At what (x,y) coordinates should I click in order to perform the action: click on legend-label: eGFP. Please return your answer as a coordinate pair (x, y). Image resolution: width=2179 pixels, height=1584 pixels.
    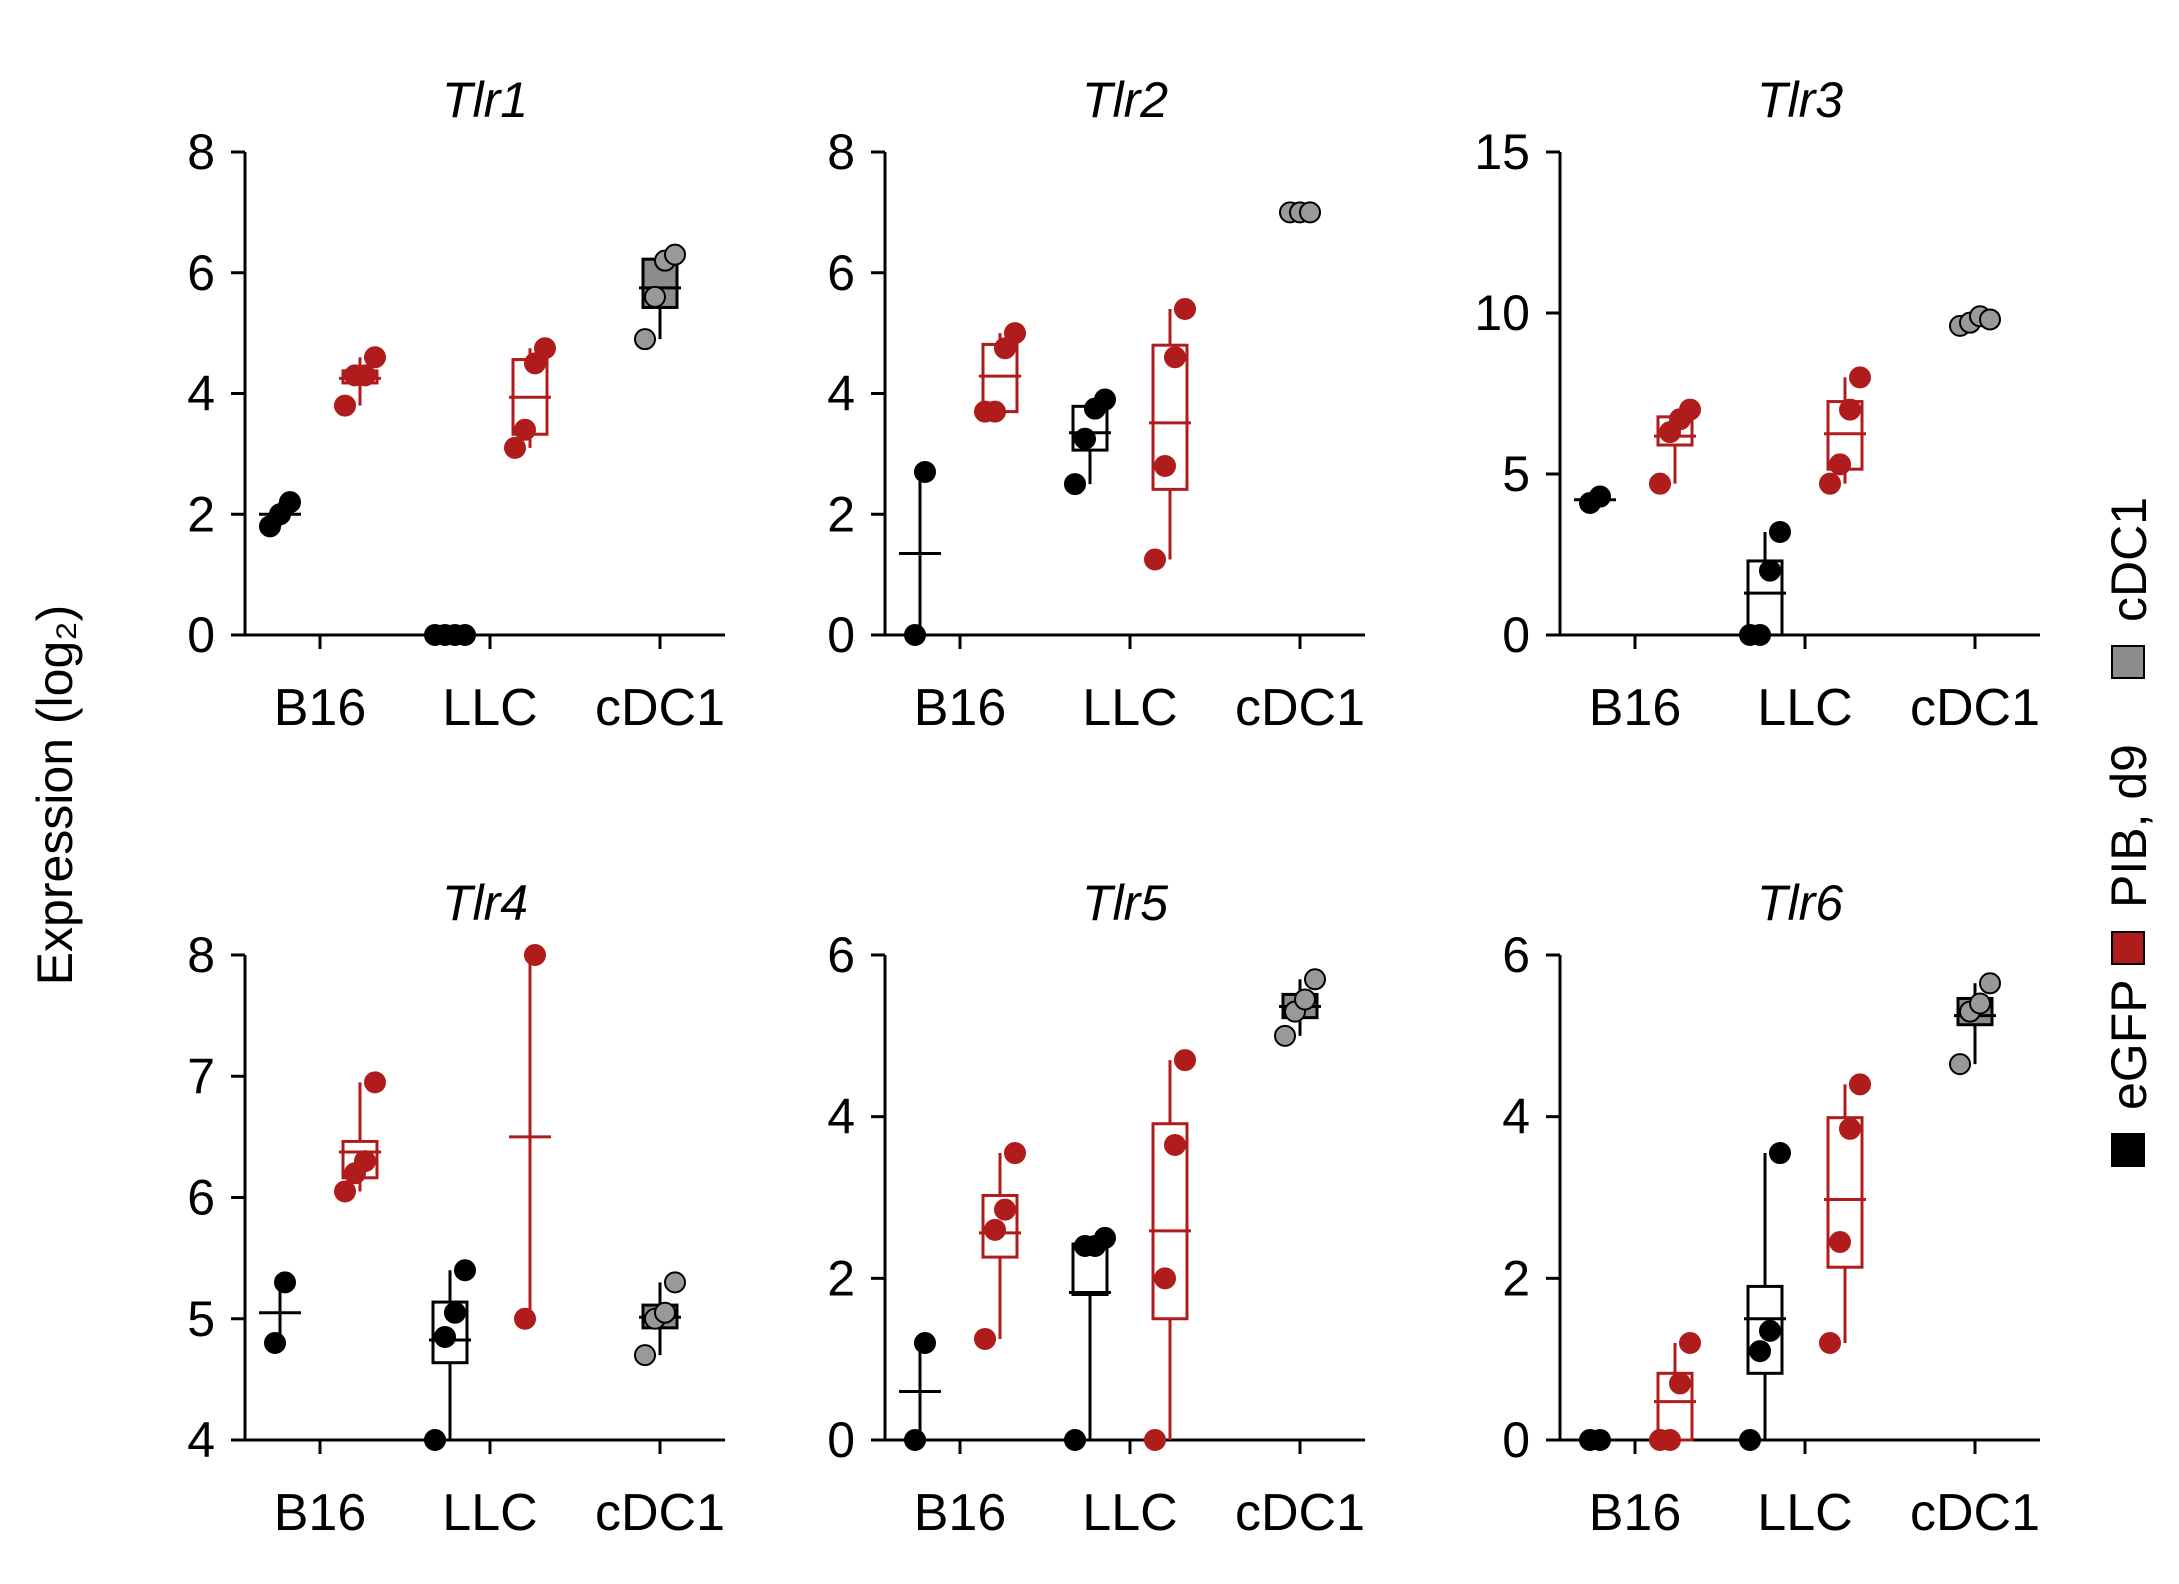
    Looking at the image, I should click on (2129, 1044).